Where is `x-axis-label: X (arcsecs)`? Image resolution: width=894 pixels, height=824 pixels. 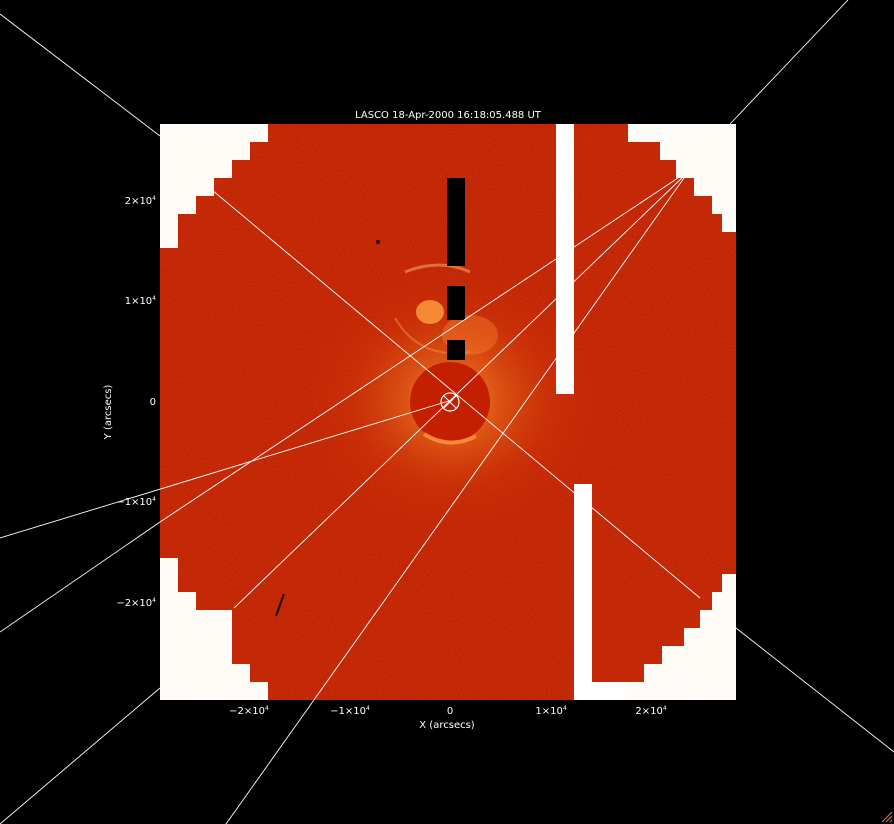 x-axis-label: X (arcsecs) is located at coordinates (447, 725).